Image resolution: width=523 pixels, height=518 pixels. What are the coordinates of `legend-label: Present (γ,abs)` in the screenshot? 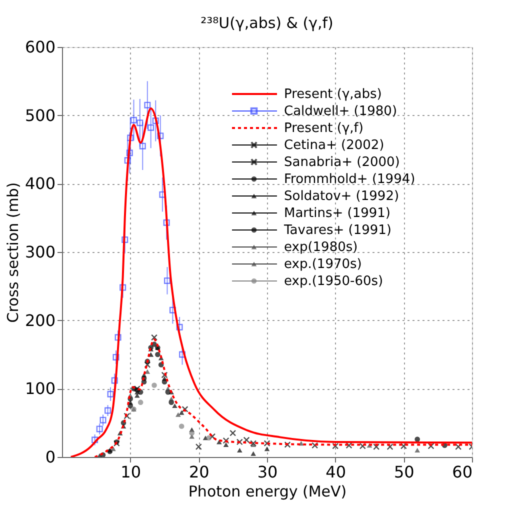 It's located at (333, 94).